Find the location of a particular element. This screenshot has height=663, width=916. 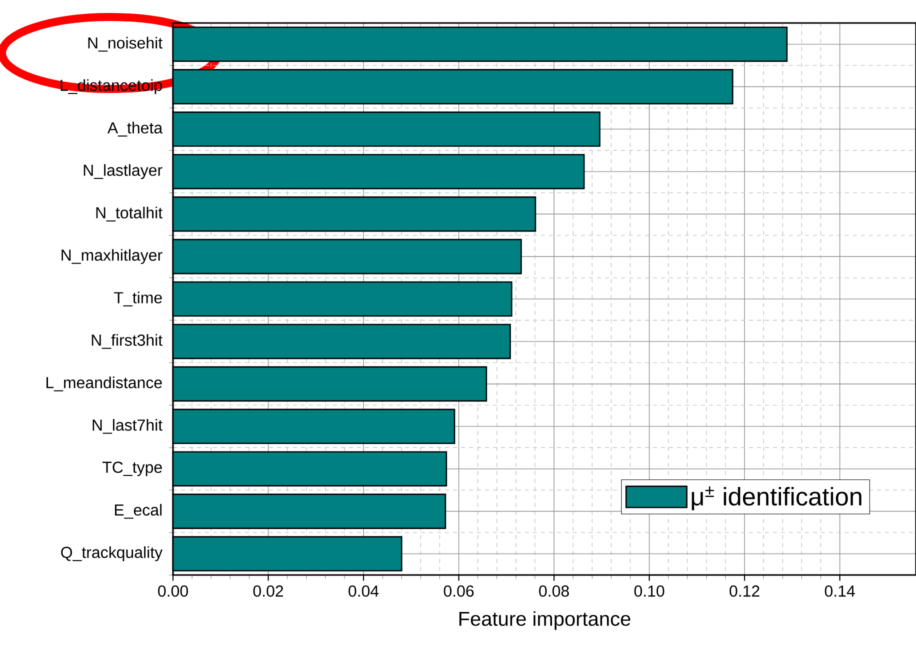

y-tick-label: A_theta is located at coordinates (135, 129).